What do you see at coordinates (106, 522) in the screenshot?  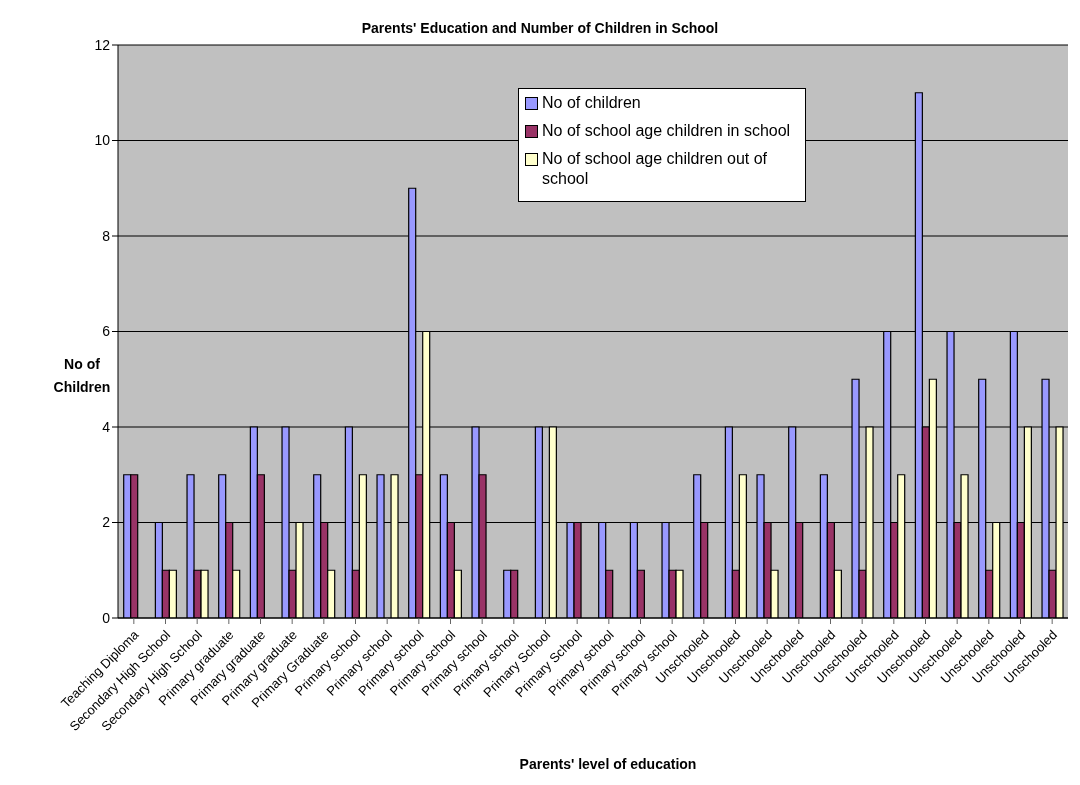 I see `y-tick-label: 2` at bounding box center [106, 522].